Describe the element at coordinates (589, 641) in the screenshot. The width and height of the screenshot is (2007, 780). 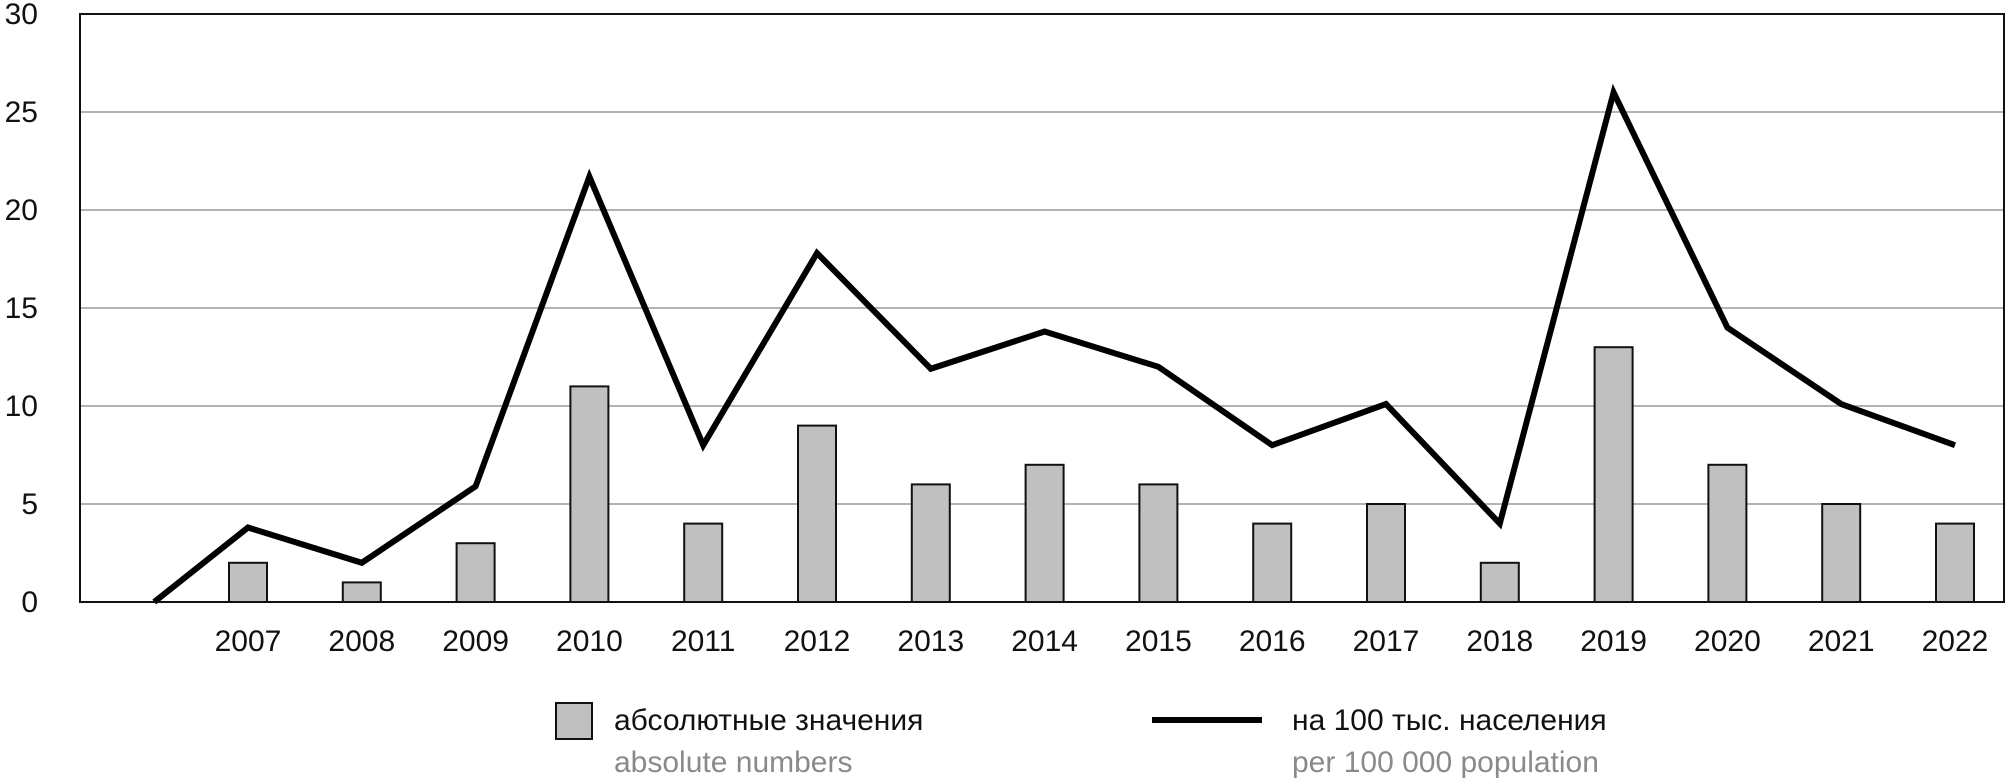
I see `x-tick-label: 2010` at that location.